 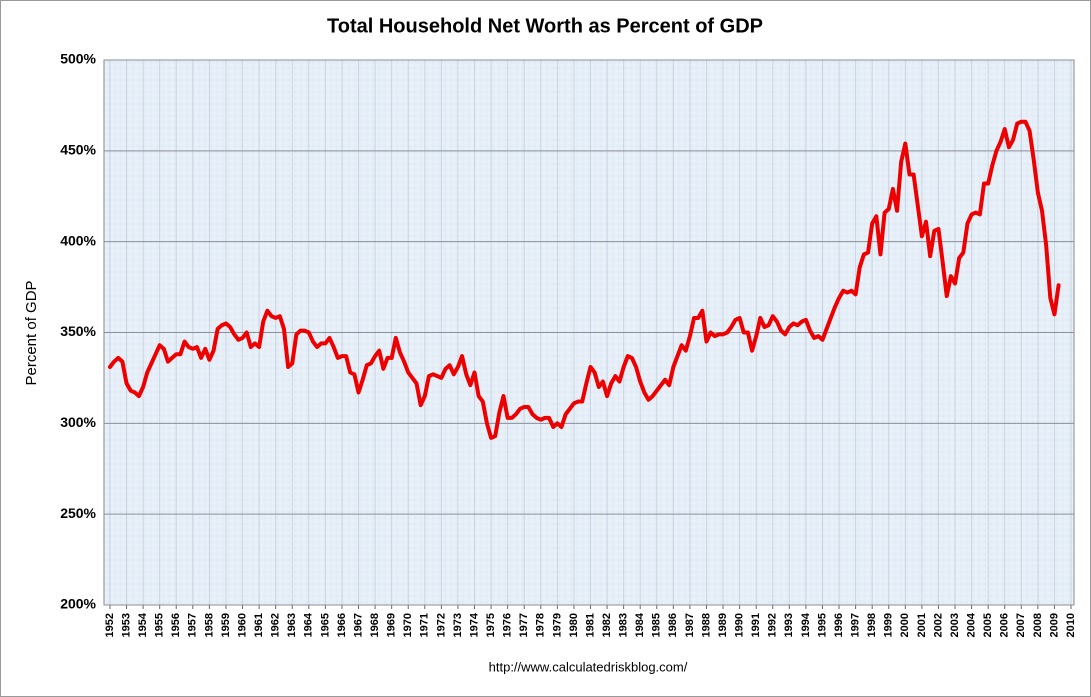 I want to click on x-tick-label: 1962, so click(x=276, y=625).